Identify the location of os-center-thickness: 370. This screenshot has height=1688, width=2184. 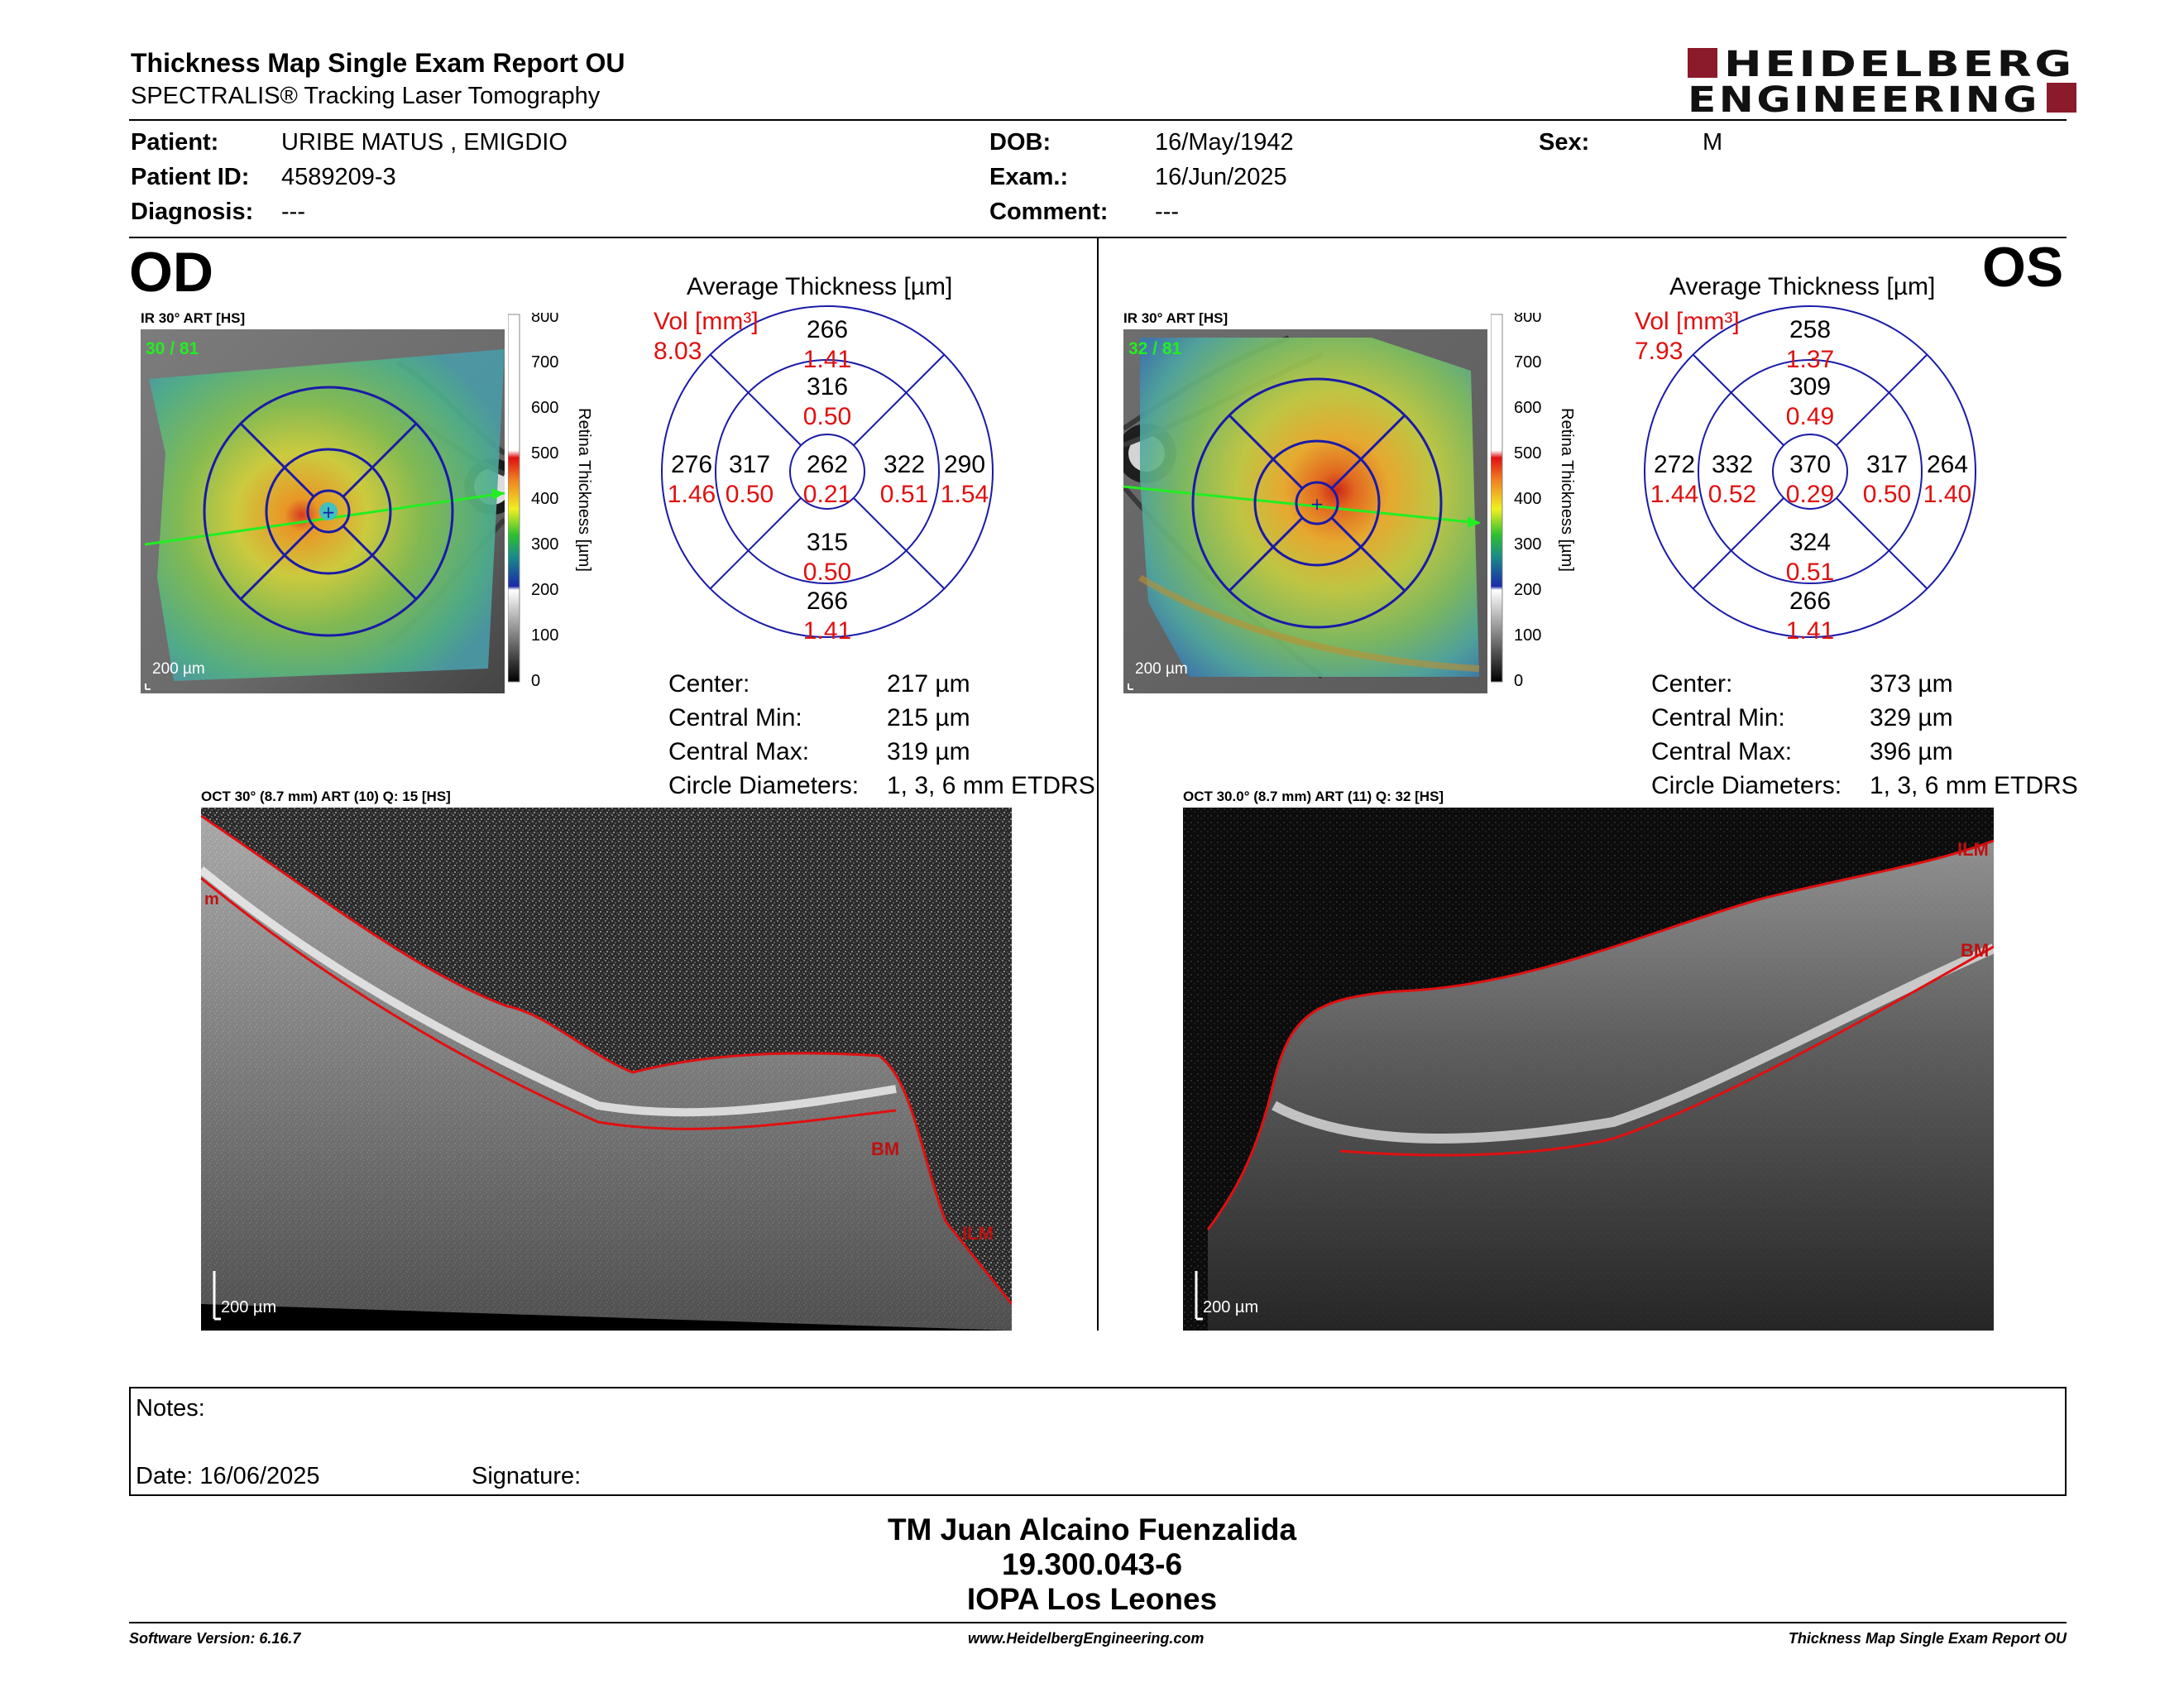
(1810, 464).